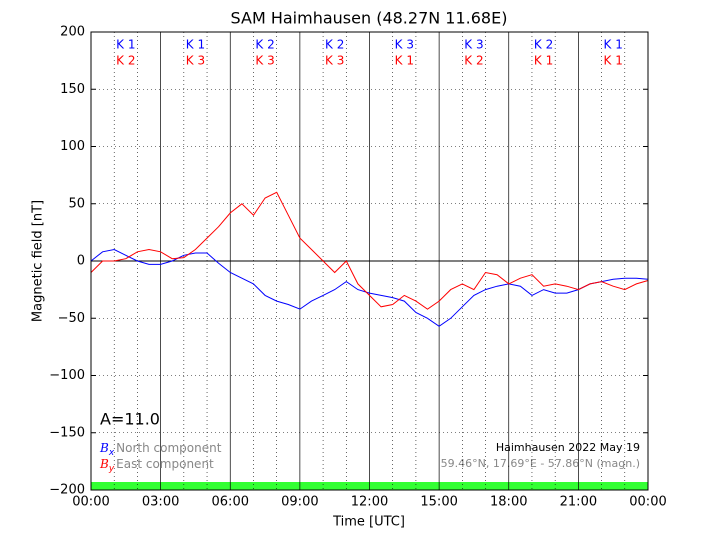  What do you see at coordinates (67, 490) in the screenshot?
I see `y-tick-label: −200` at bounding box center [67, 490].